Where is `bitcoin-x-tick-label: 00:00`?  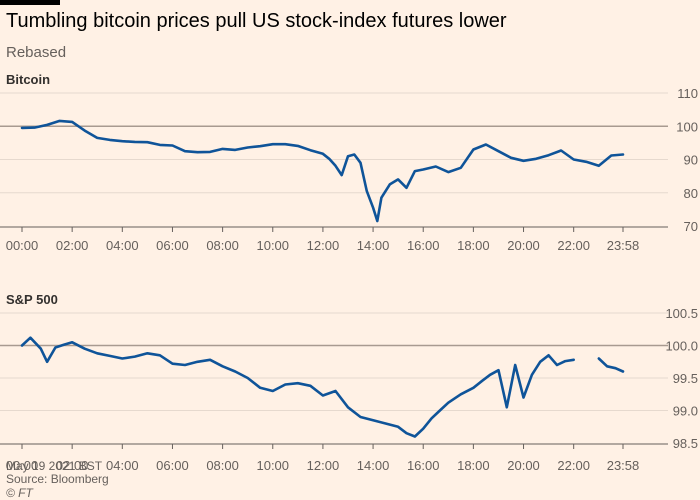 bitcoin-x-tick-label: 00:00 is located at coordinates (22, 245).